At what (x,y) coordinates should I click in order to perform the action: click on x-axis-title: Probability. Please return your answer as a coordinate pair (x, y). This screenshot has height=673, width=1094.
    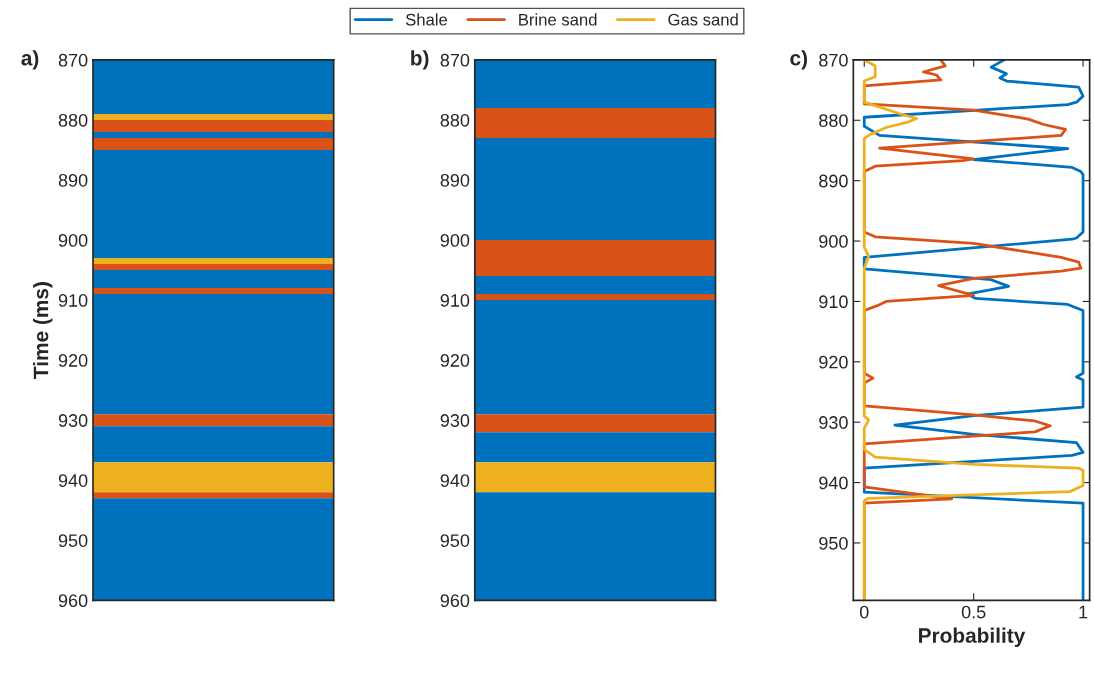
    Looking at the image, I should click on (972, 637).